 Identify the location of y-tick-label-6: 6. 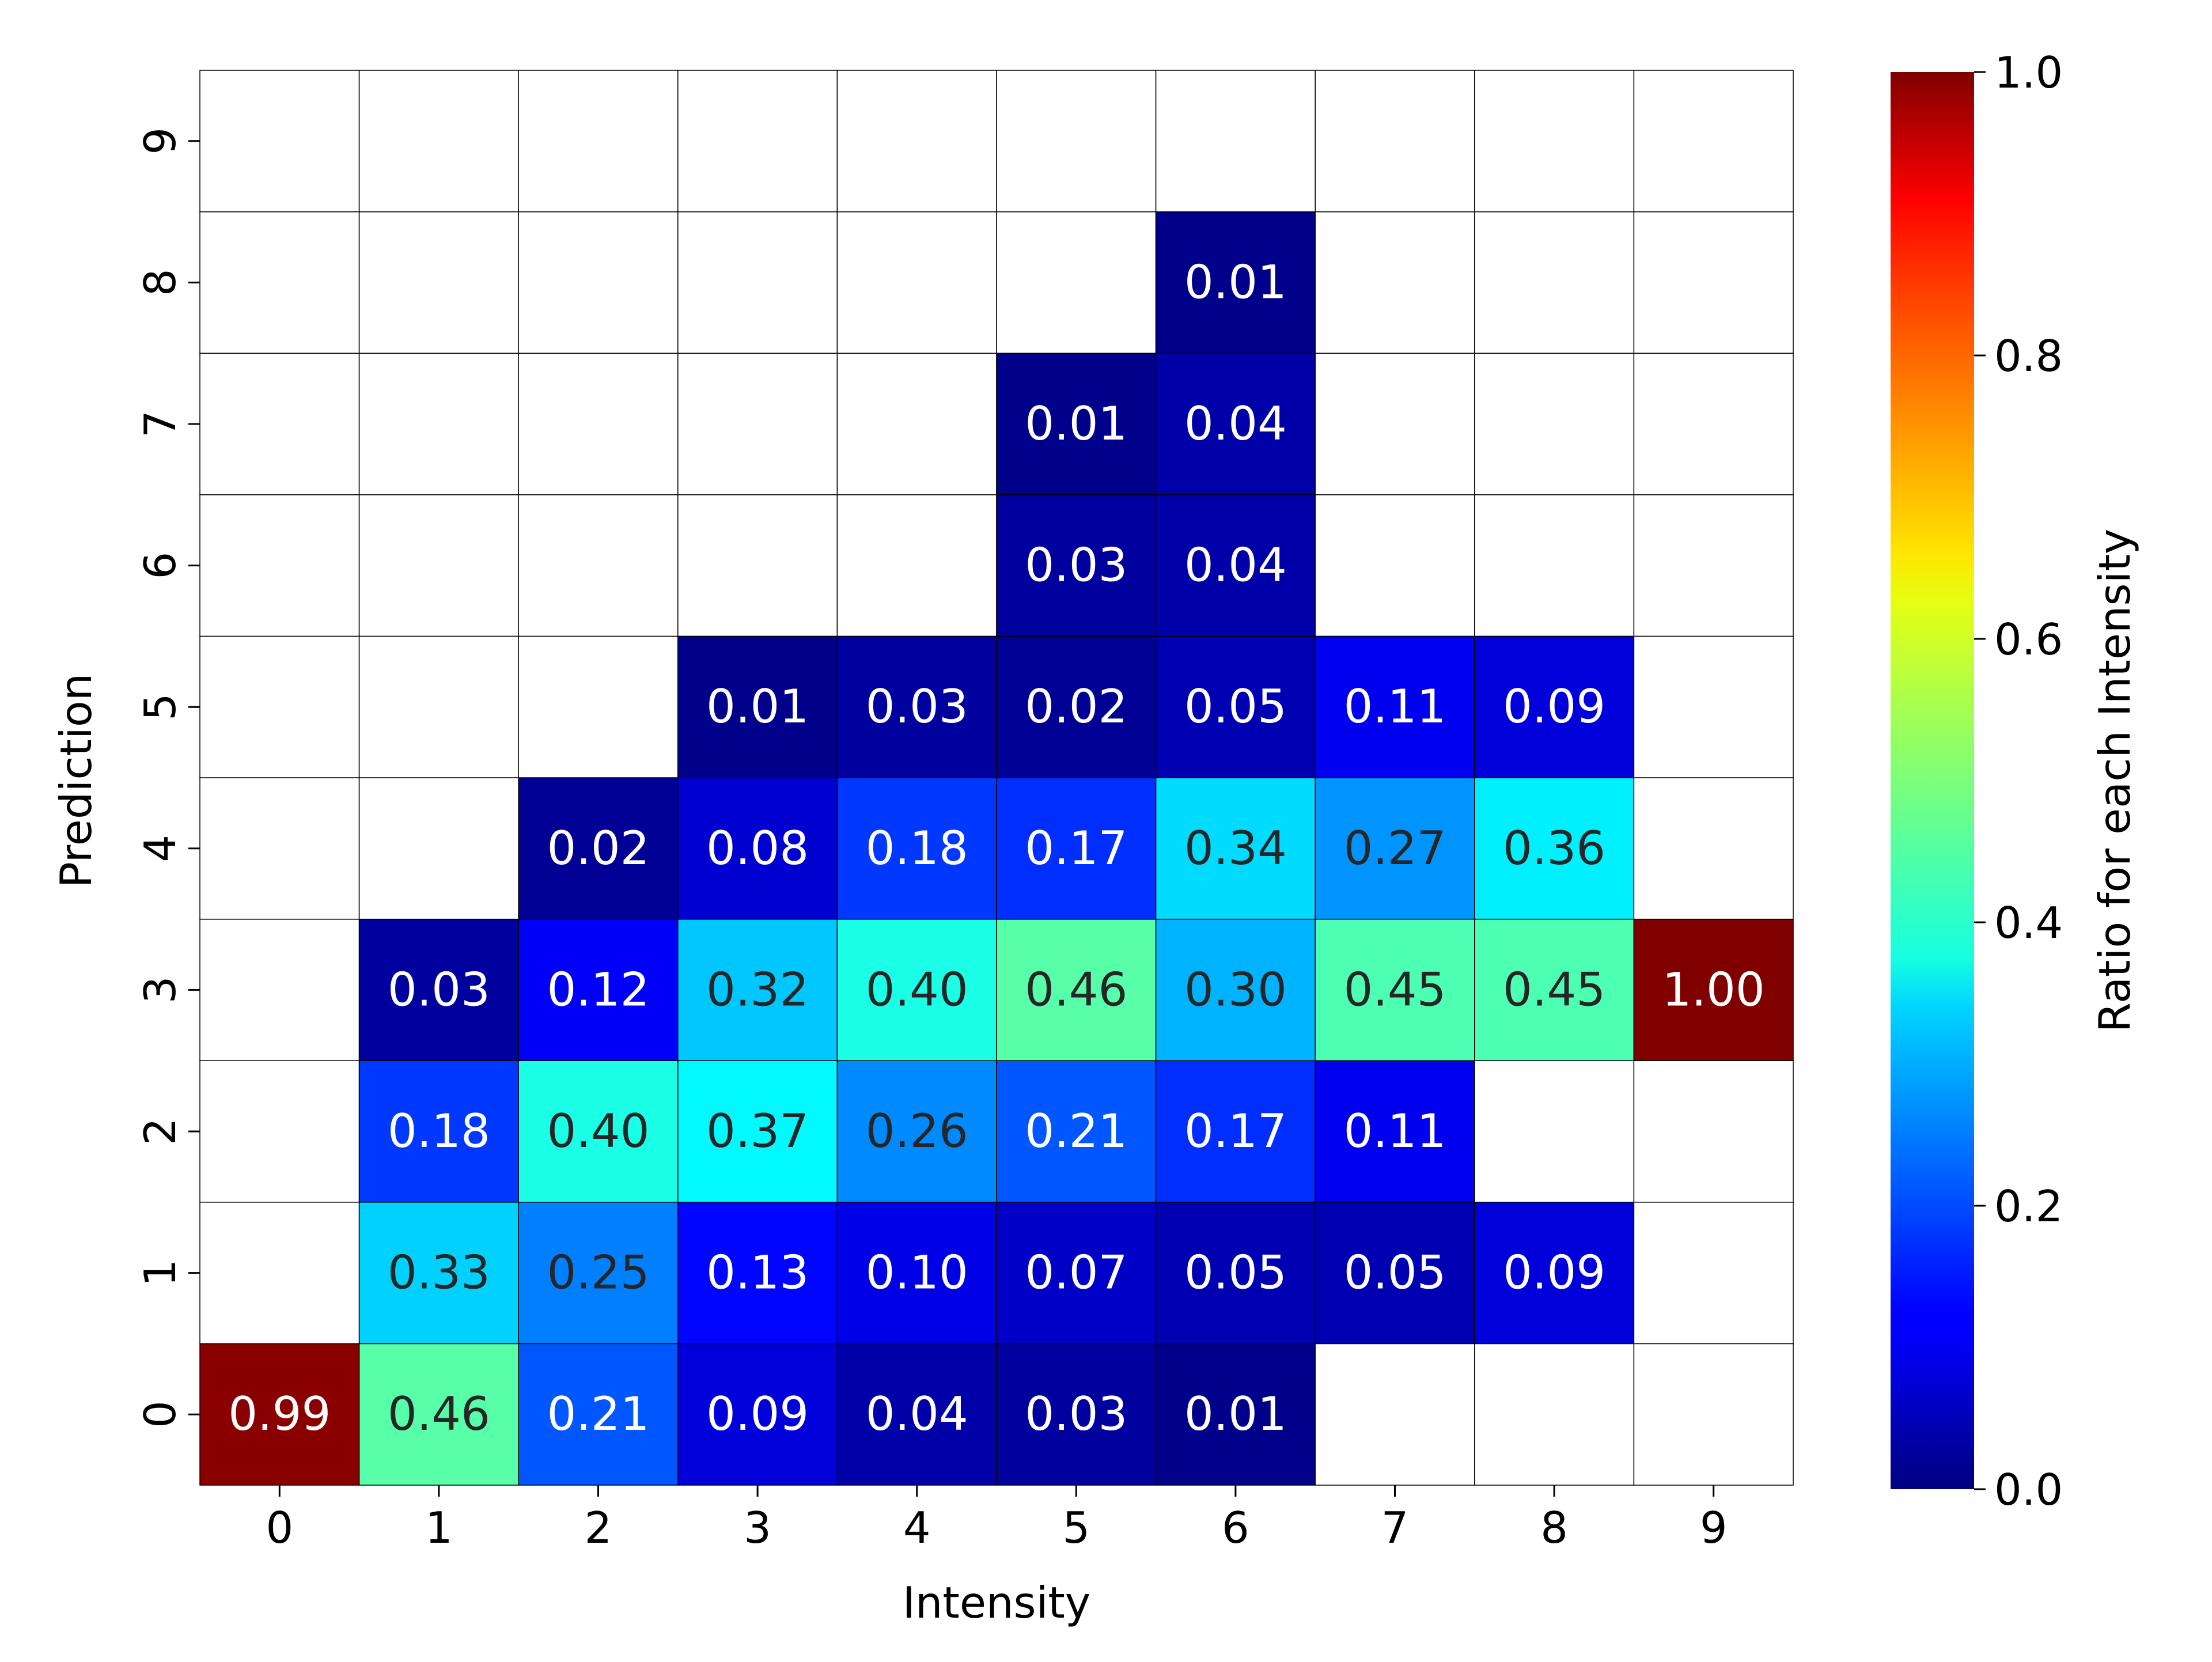
(160, 566).